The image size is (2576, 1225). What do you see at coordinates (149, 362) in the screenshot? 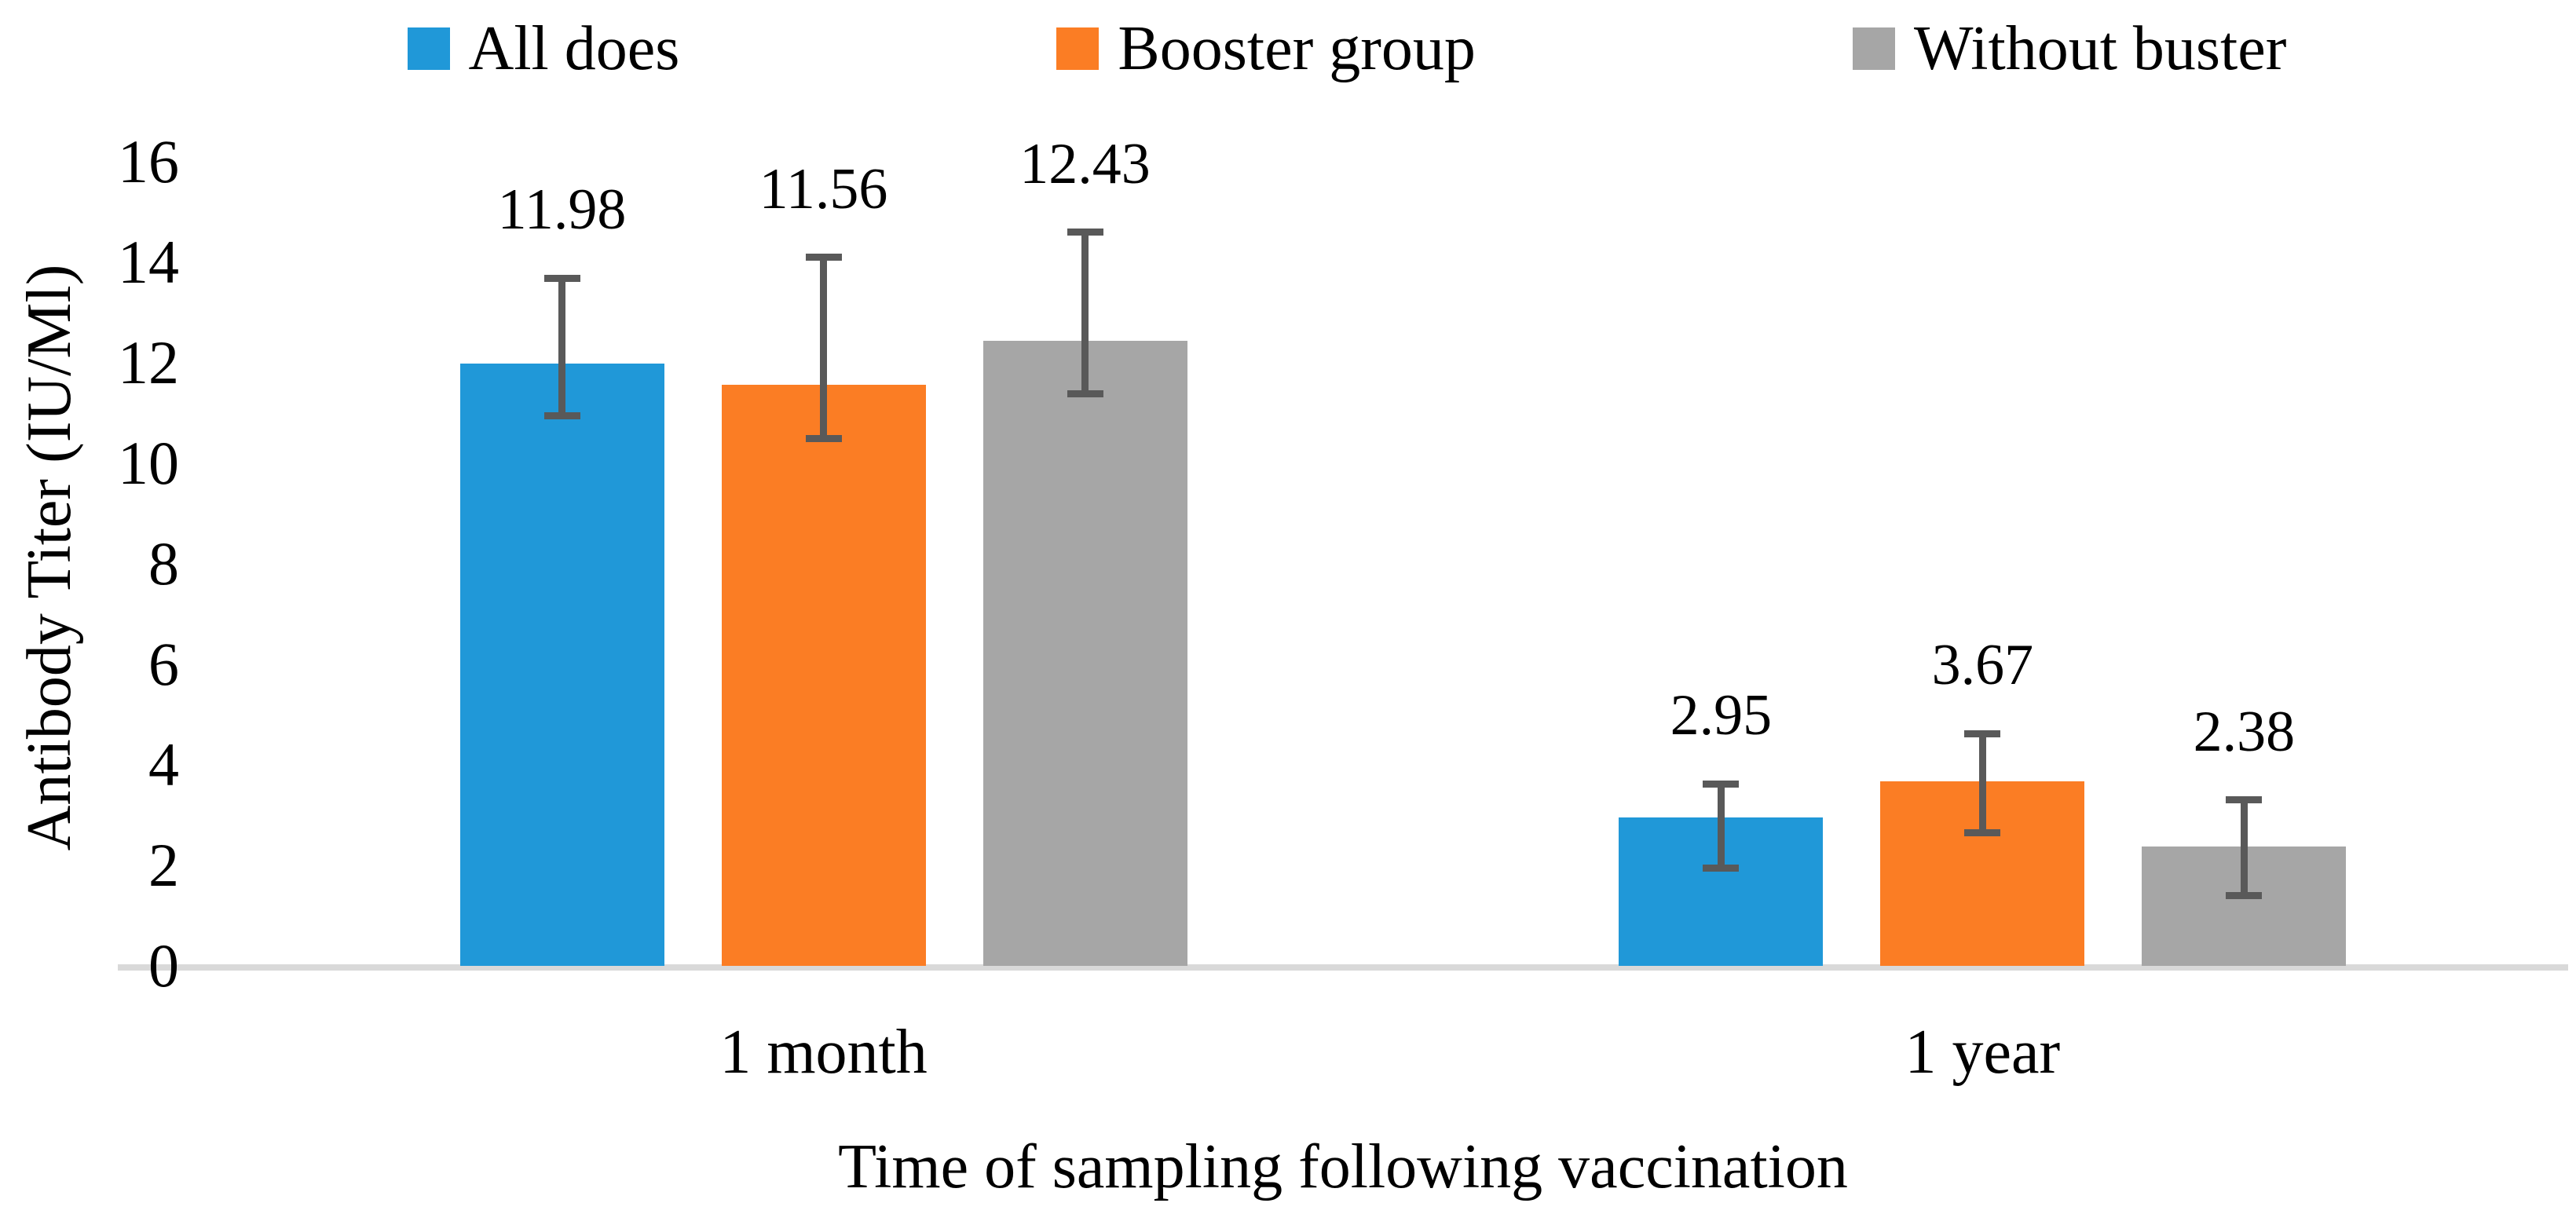
I see `y-tick-label: 12` at bounding box center [149, 362].